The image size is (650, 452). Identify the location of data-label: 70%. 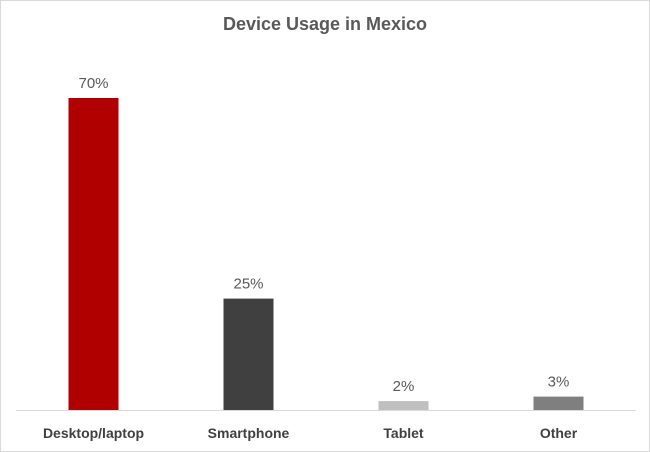
(93, 83).